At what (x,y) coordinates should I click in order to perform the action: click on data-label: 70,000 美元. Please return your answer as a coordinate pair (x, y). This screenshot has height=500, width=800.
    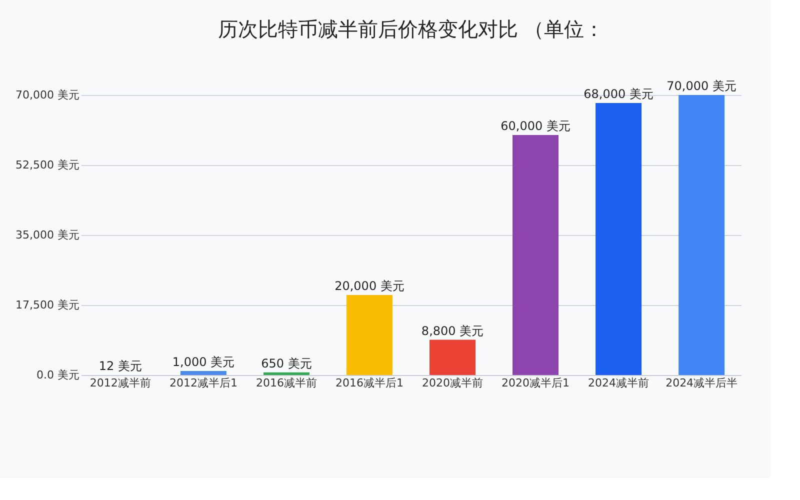
    Looking at the image, I should click on (701, 86).